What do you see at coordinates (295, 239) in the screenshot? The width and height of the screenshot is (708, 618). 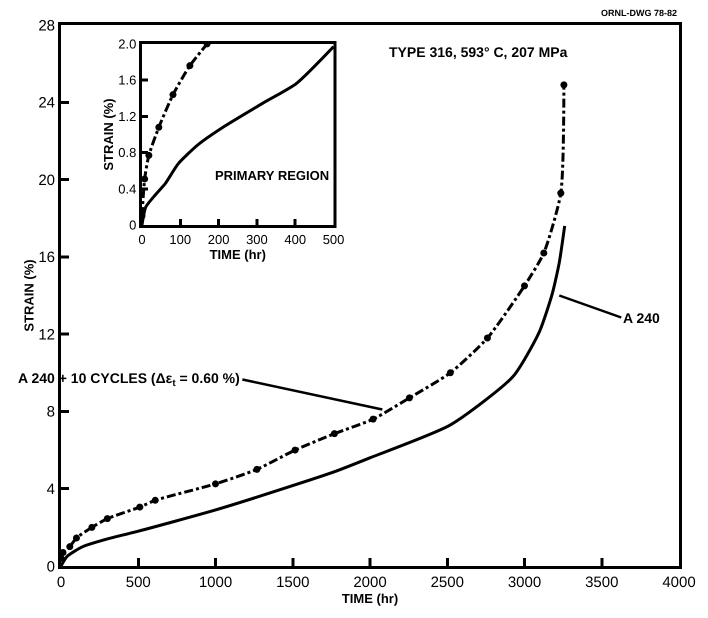 I see `x-tick-label: 400` at bounding box center [295, 239].